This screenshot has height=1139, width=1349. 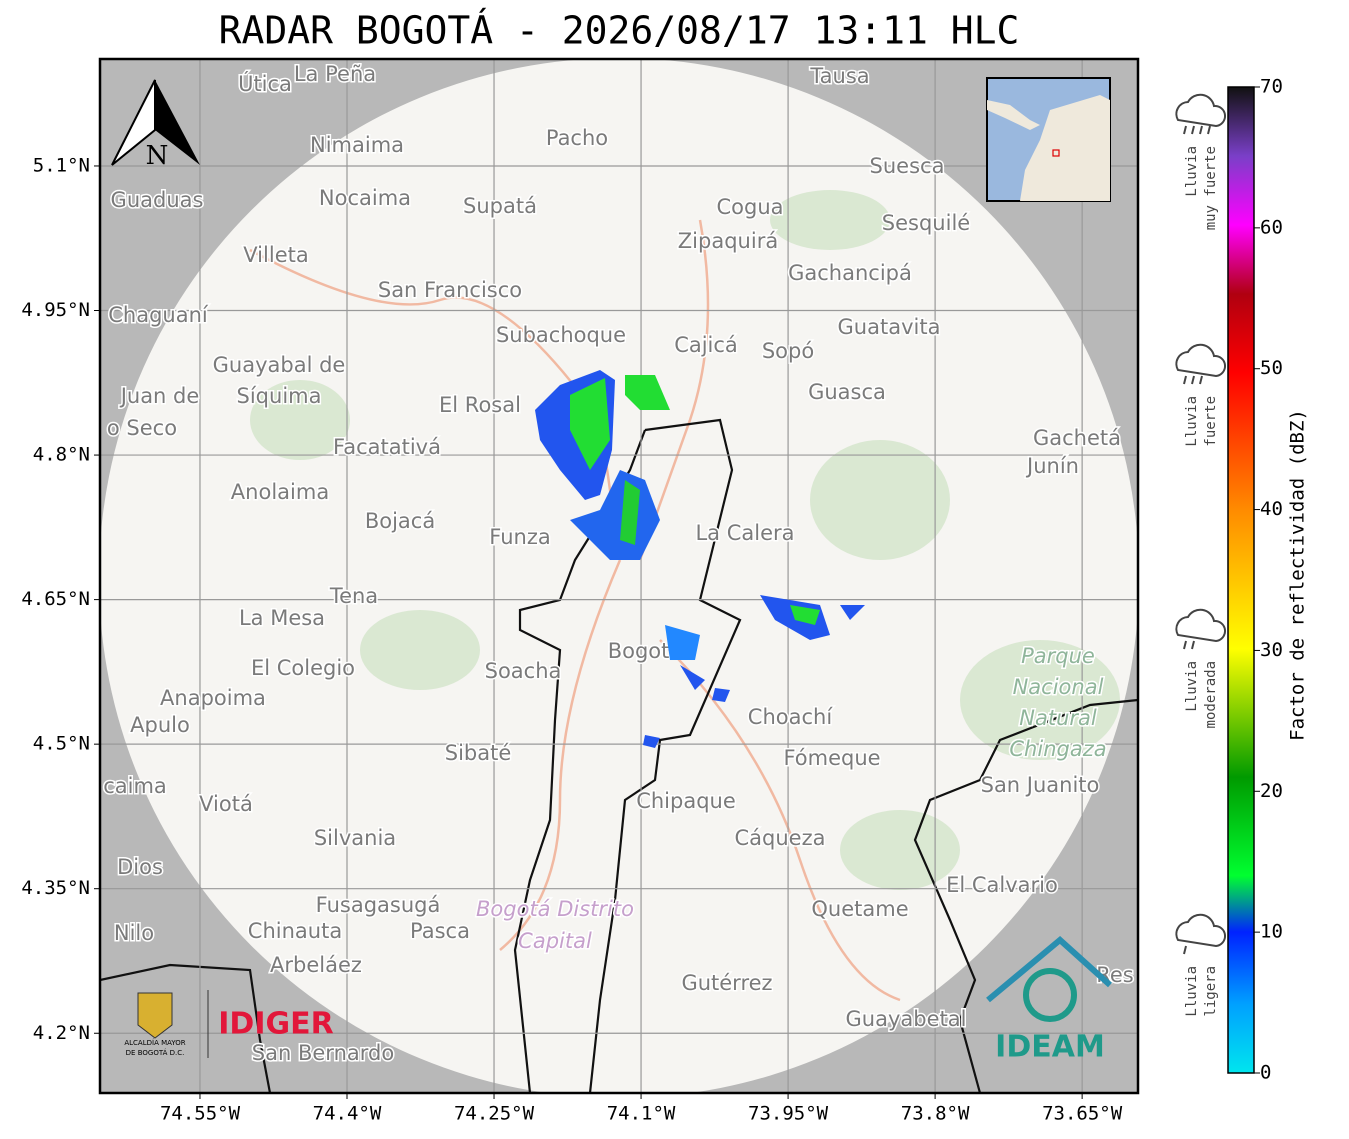 I want to click on place-label: Soacha, so click(x=523, y=671).